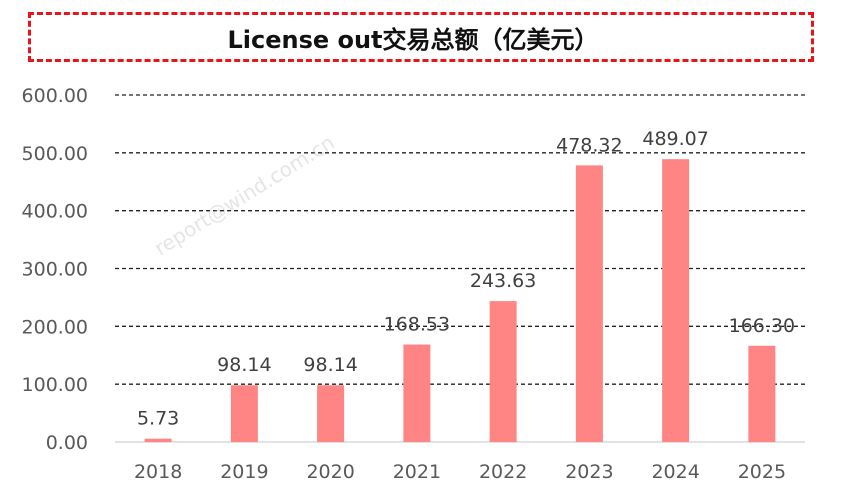 The image size is (846, 498). What do you see at coordinates (55, 154) in the screenshot?
I see `y-tick-label: 500.00` at bounding box center [55, 154].